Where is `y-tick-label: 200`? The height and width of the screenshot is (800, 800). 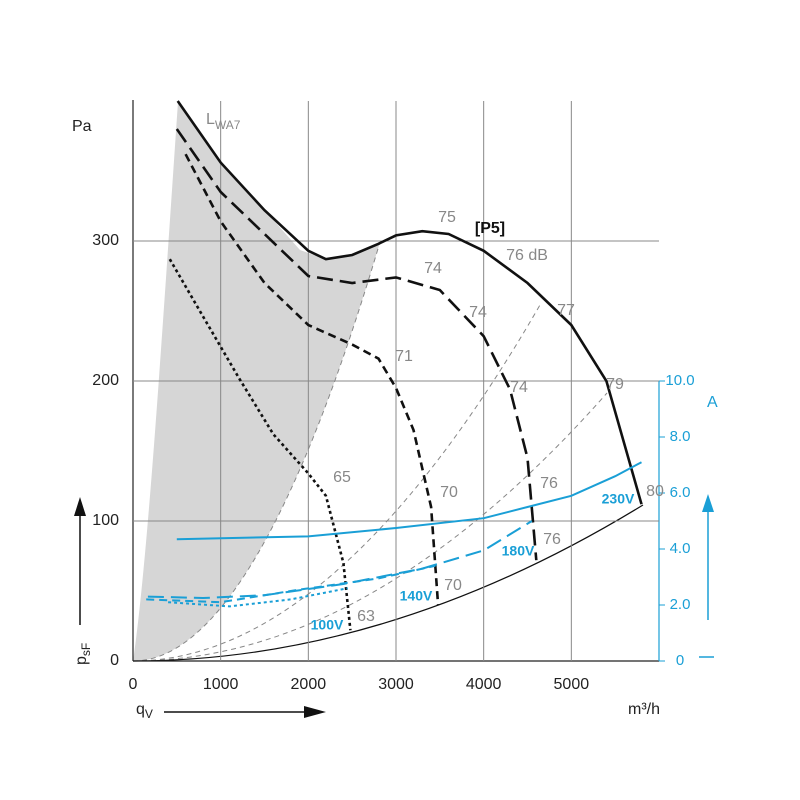
y-tick-label: 200 is located at coordinates (105, 380).